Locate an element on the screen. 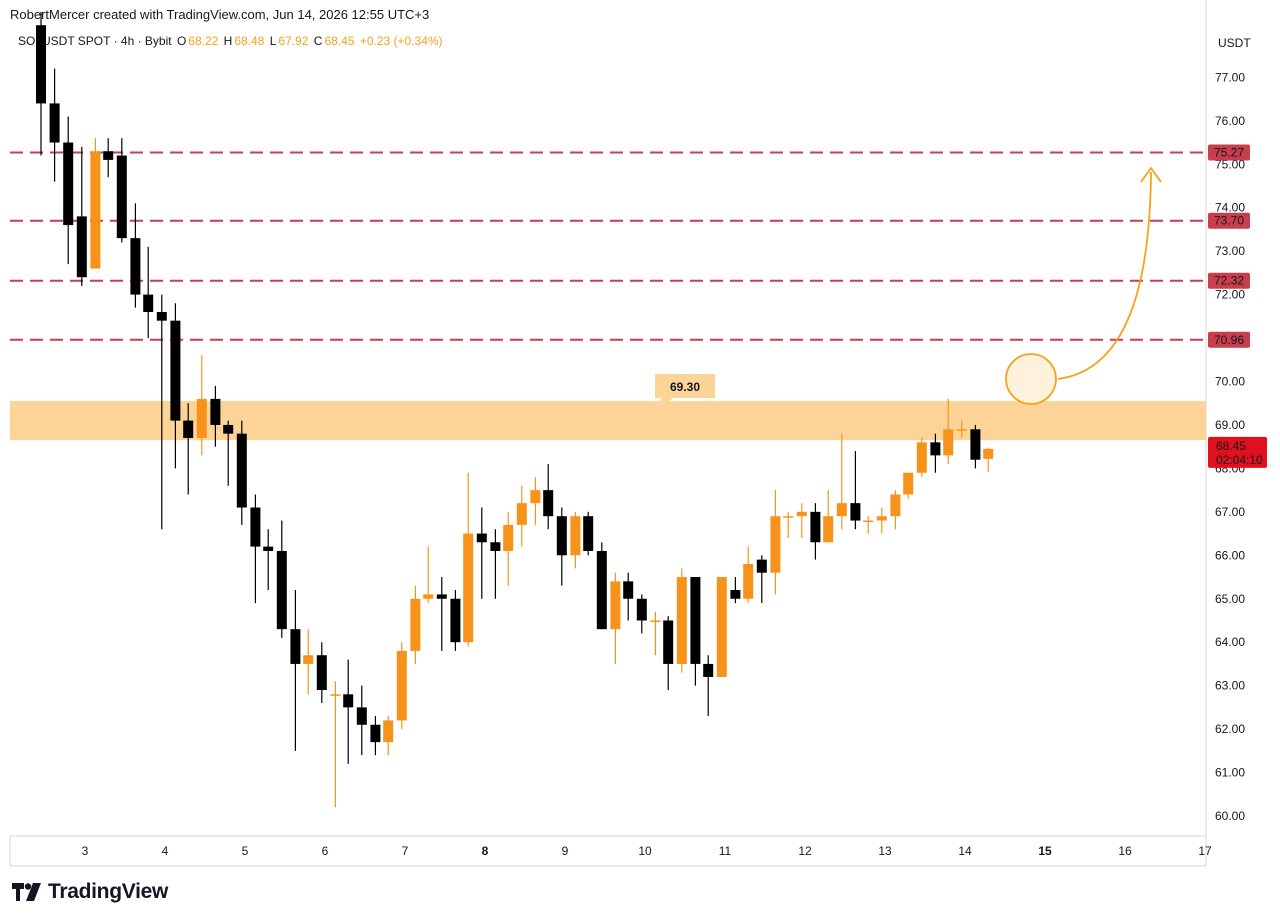 This screenshot has height=922, width=1280. resistance-zone is located at coordinates (608, 421).